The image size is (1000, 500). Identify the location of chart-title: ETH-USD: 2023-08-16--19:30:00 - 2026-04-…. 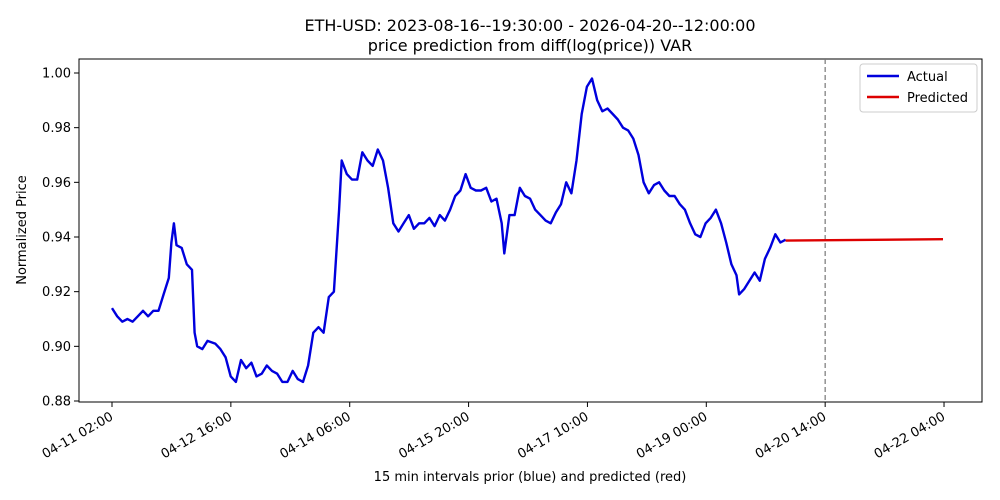
(529, 25).